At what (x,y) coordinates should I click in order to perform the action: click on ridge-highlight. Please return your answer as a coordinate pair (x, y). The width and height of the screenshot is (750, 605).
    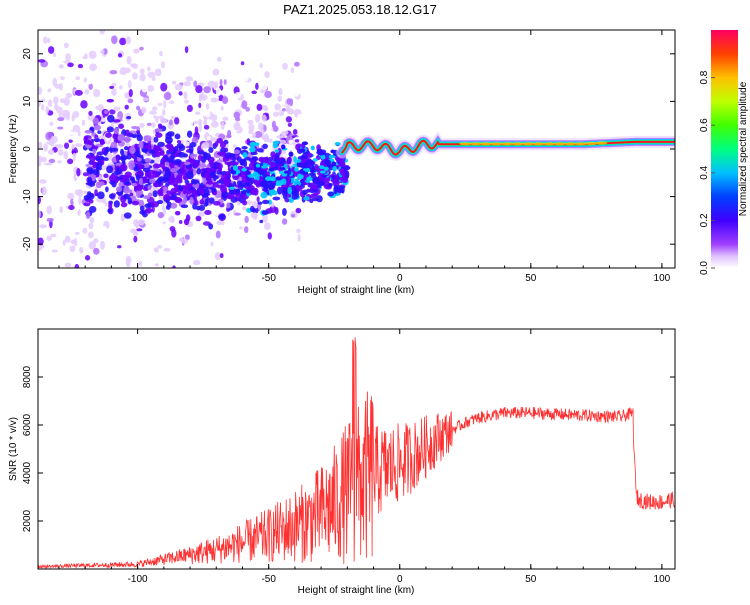
    Looking at the image, I should click on (528, 144).